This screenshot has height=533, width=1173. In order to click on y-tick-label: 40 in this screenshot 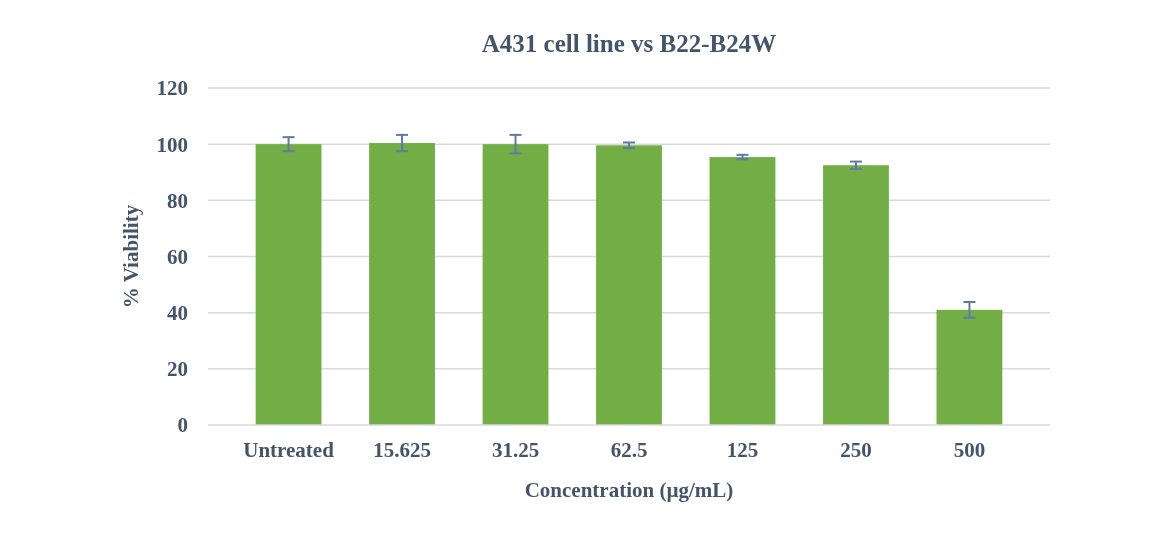, I will do `click(177, 313)`.